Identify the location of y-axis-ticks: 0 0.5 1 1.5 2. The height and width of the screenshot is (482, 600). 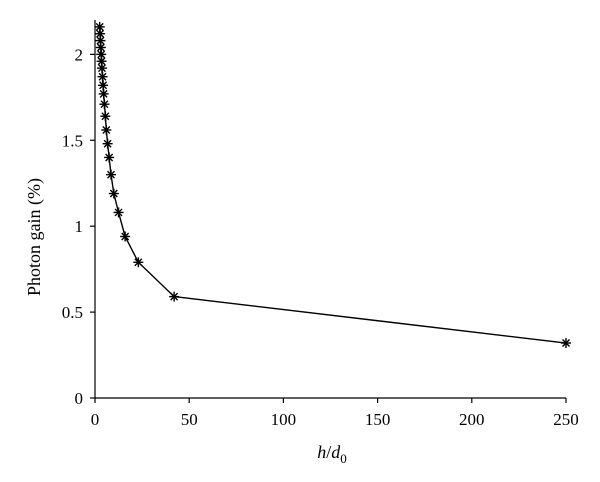
(78, 226).